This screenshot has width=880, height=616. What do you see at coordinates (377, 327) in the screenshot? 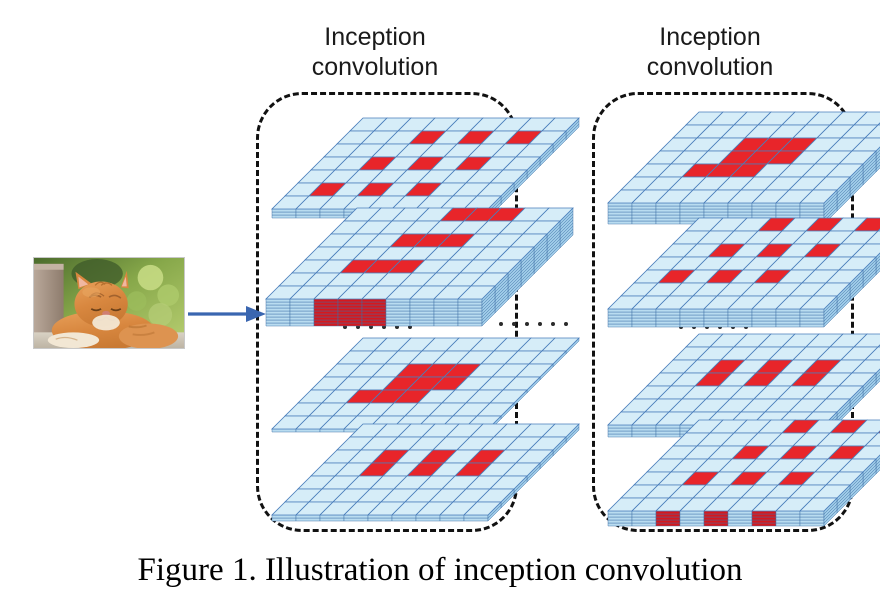
I see `ellipsis-left` at bounding box center [377, 327].